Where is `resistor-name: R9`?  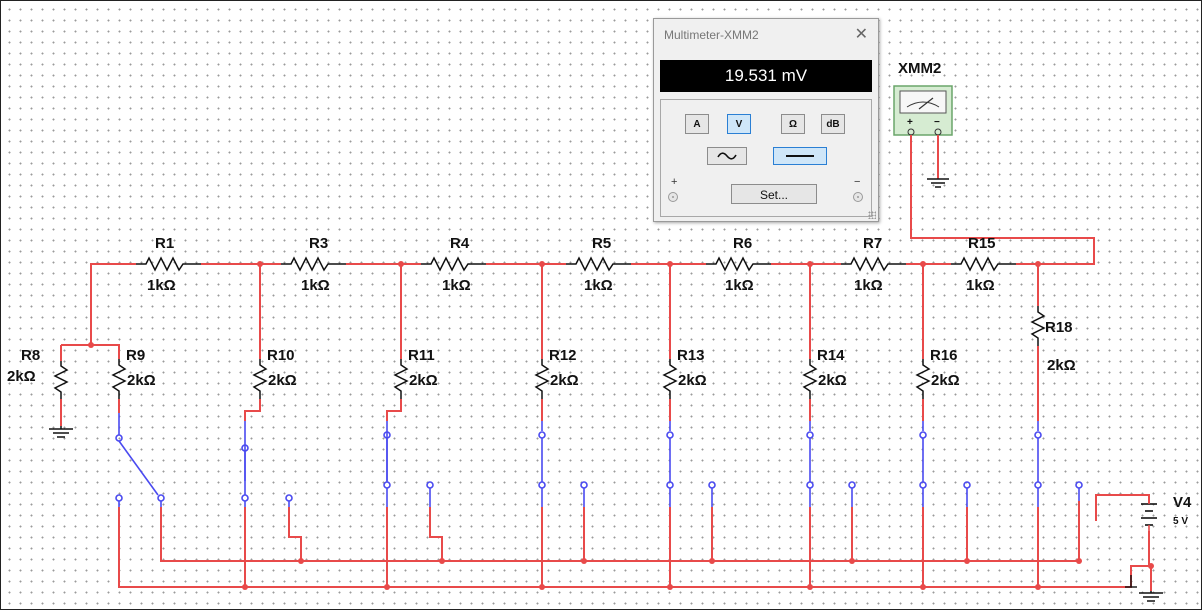
resistor-name: R9 is located at coordinates (135, 355).